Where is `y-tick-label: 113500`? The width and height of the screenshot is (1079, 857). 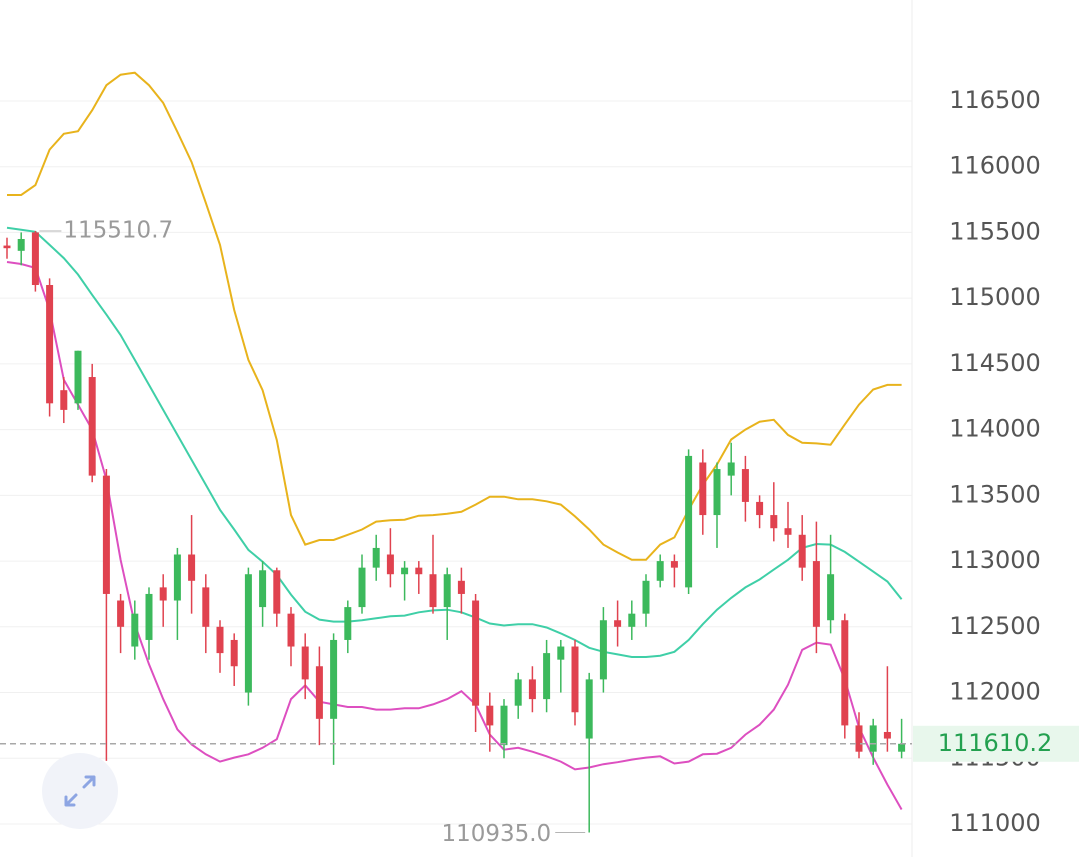 y-tick-label: 113500 is located at coordinates (995, 494).